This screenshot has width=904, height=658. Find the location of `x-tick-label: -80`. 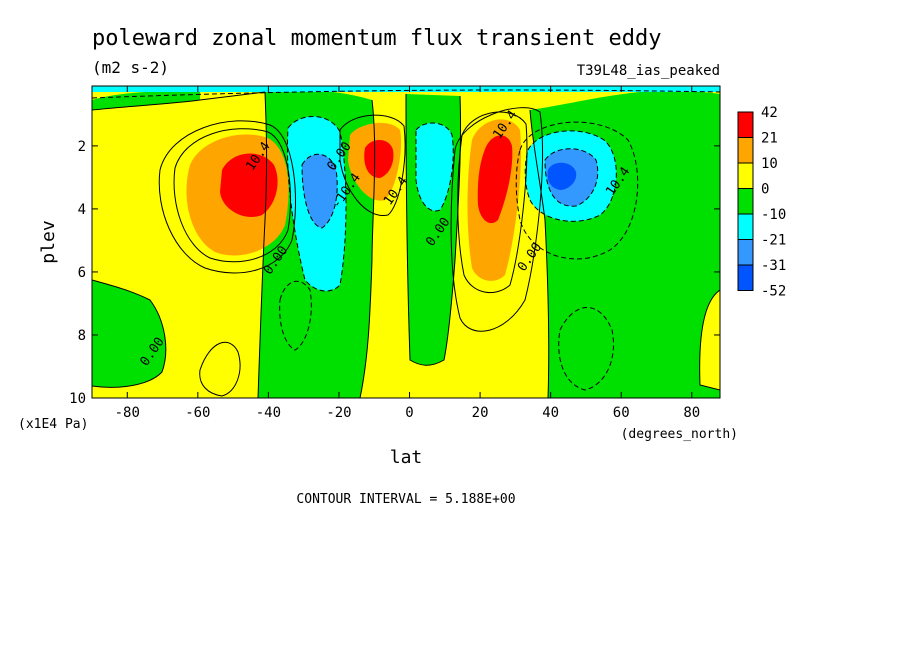

x-tick-label: -80 is located at coordinates (127, 413).